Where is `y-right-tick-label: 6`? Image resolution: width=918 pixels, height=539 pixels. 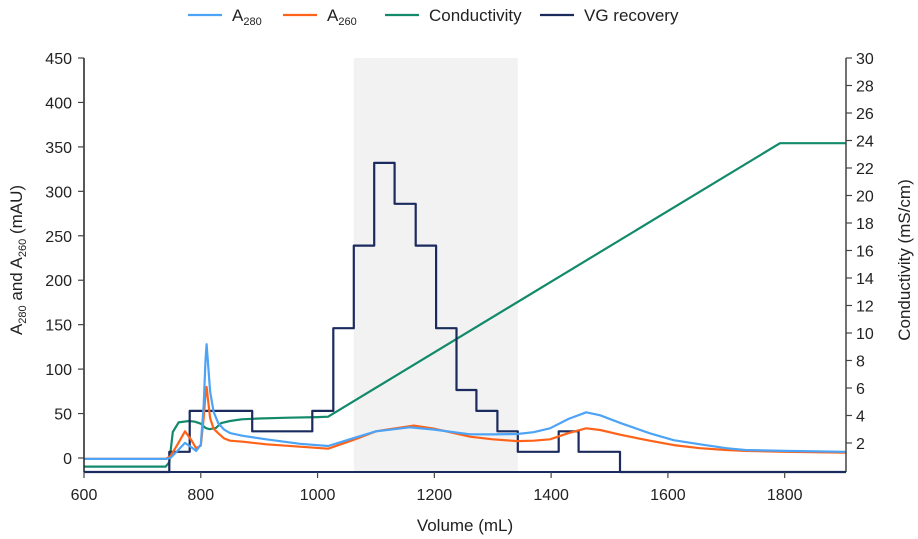
y-right-tick-label: 6 is located at coordinates (860, 389).